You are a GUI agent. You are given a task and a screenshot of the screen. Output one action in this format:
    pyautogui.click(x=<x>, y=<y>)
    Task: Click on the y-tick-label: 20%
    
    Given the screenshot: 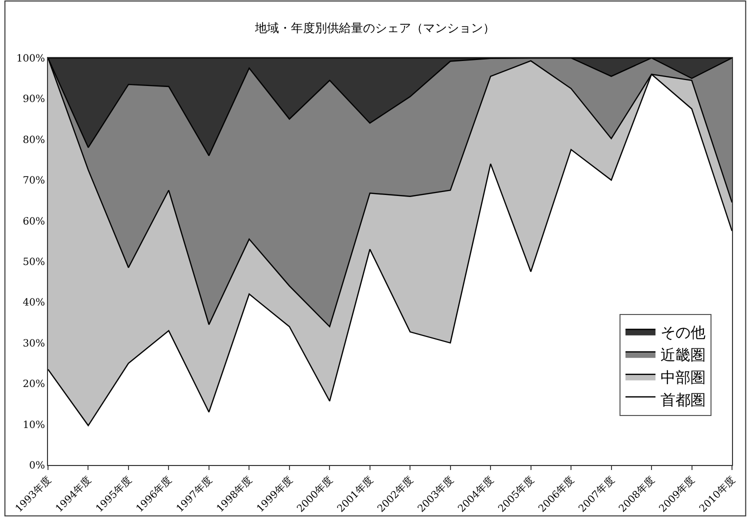 What is the action you would take?
    pyautogui.click(x=33, y=384)
    